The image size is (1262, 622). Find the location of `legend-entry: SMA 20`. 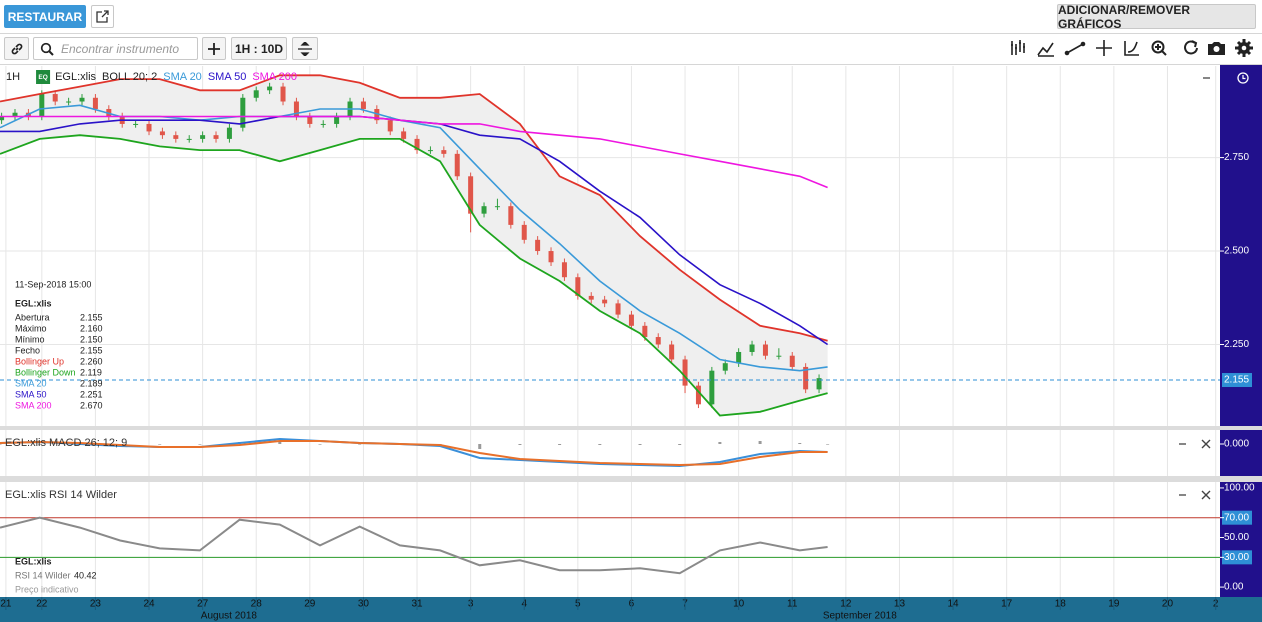

legend-entry: SMA 20 is located at coordinates (182, 77).